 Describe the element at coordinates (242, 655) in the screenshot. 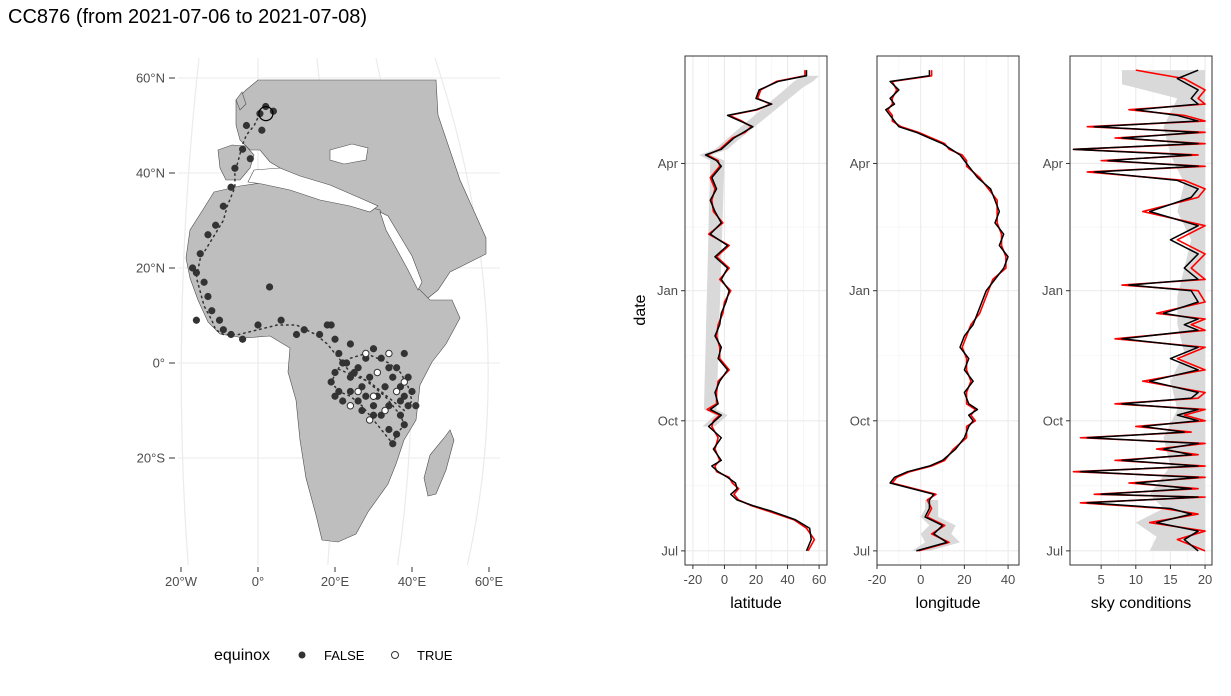

I see `legend-title: equinox` at that location.